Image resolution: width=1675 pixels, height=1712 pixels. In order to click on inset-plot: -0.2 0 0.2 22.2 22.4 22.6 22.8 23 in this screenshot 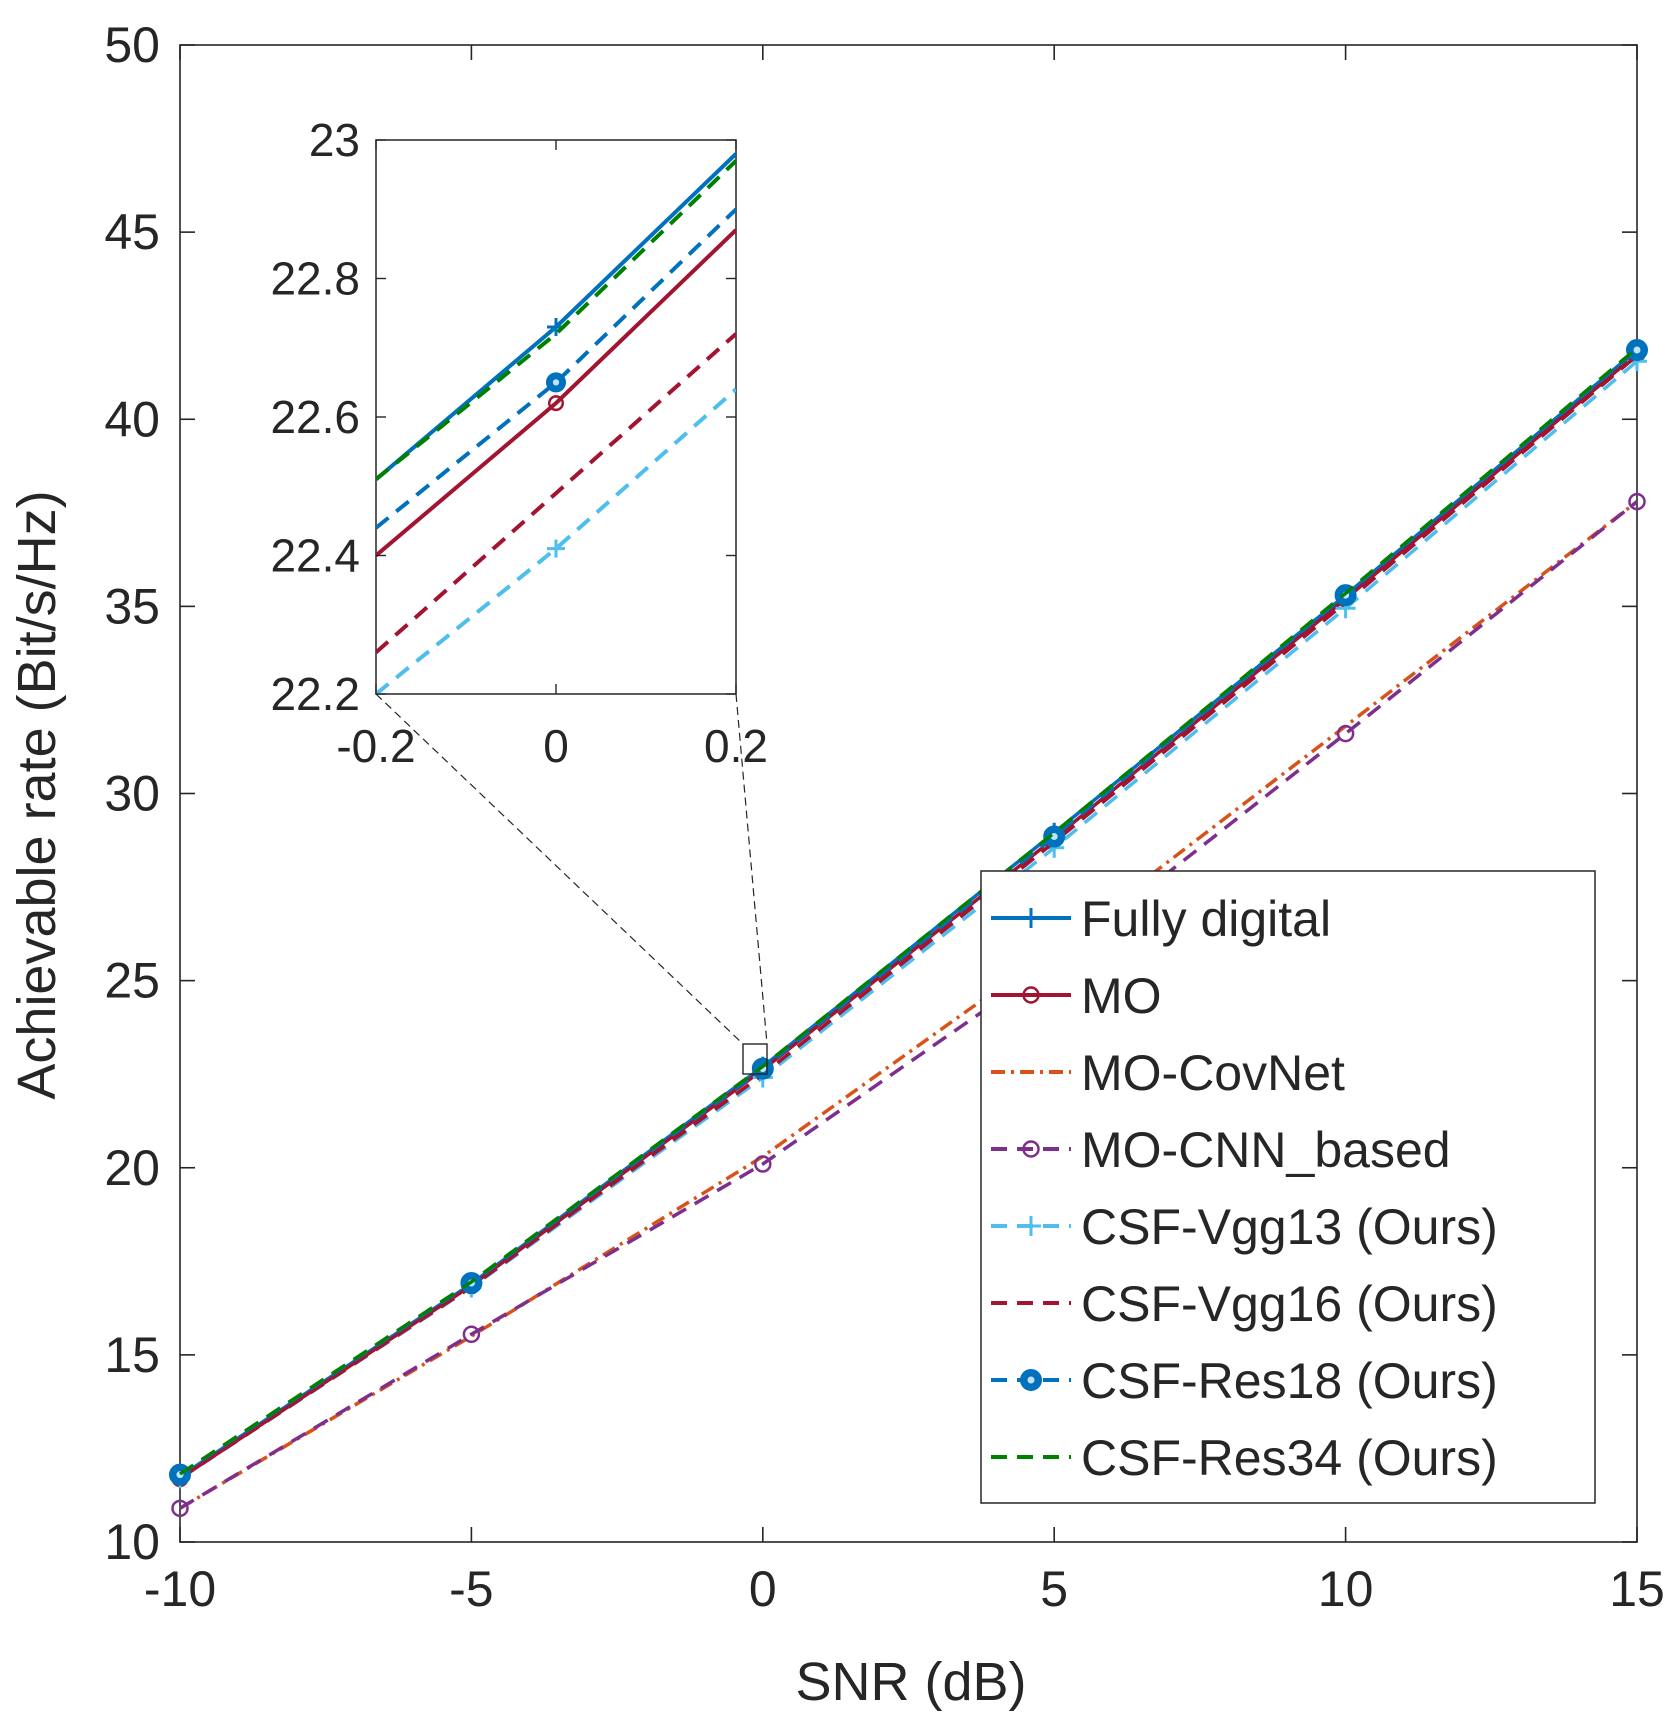, I will do `click(519, 443)`.